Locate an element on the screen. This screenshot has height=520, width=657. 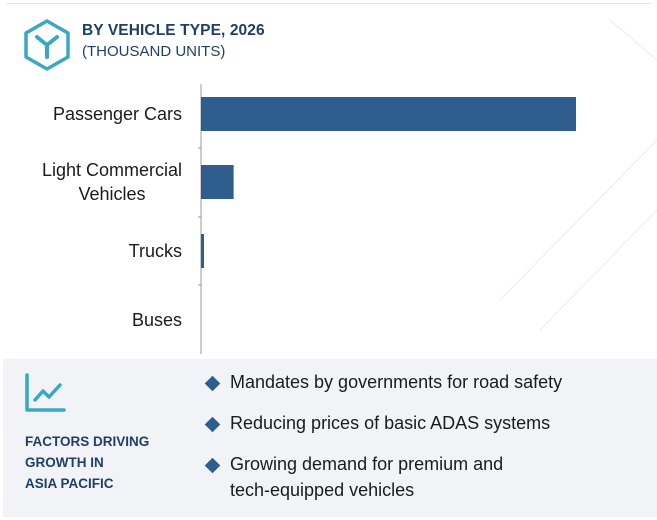
title-block: BY VEHICLE TYPE, 2026 (THOUSAND UNITS) is located at coordinates (247, 41).